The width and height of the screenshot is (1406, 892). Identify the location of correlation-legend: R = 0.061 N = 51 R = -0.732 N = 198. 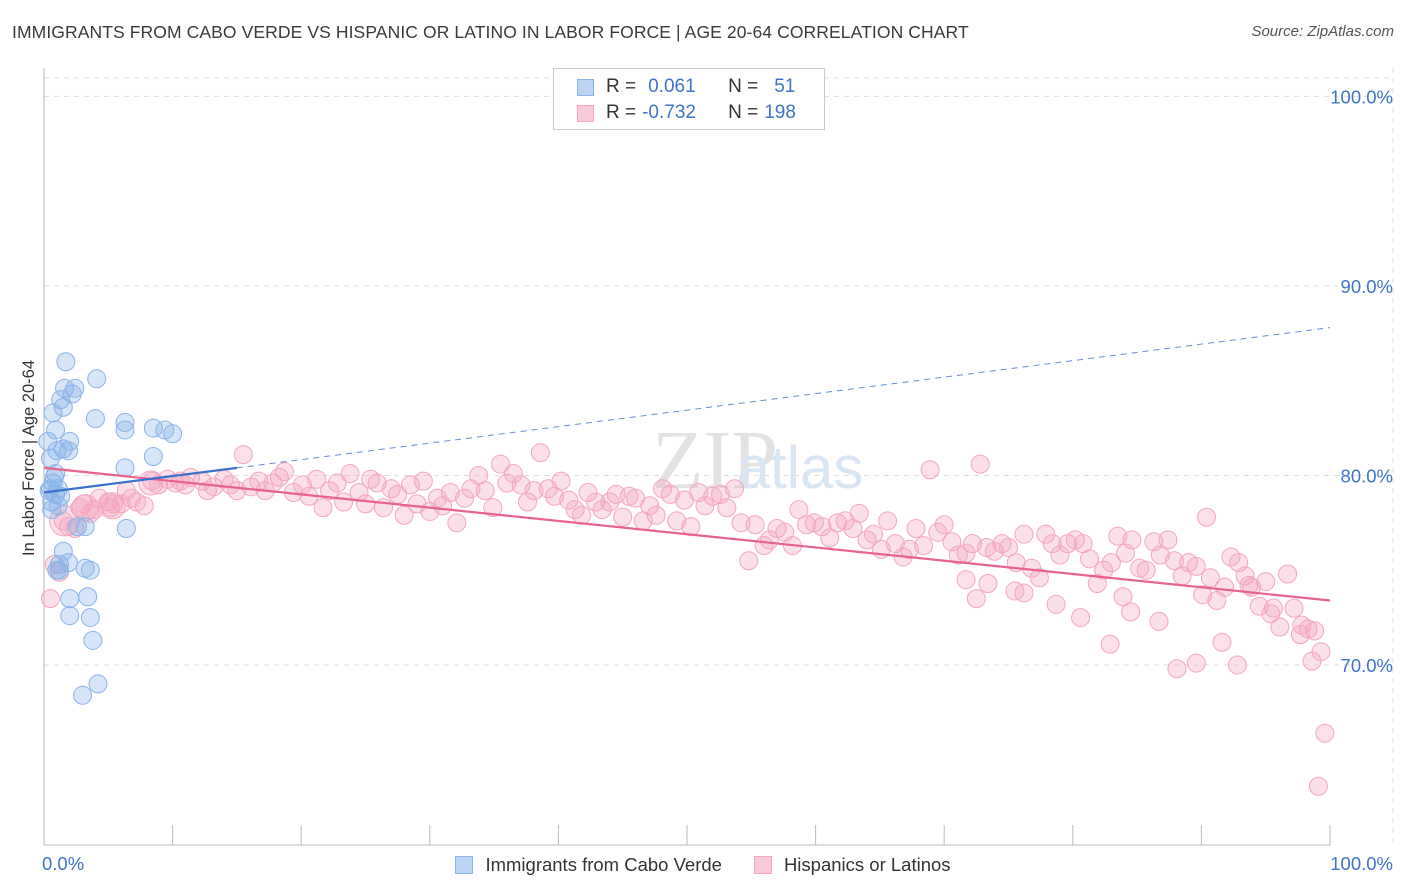
(689, 99).